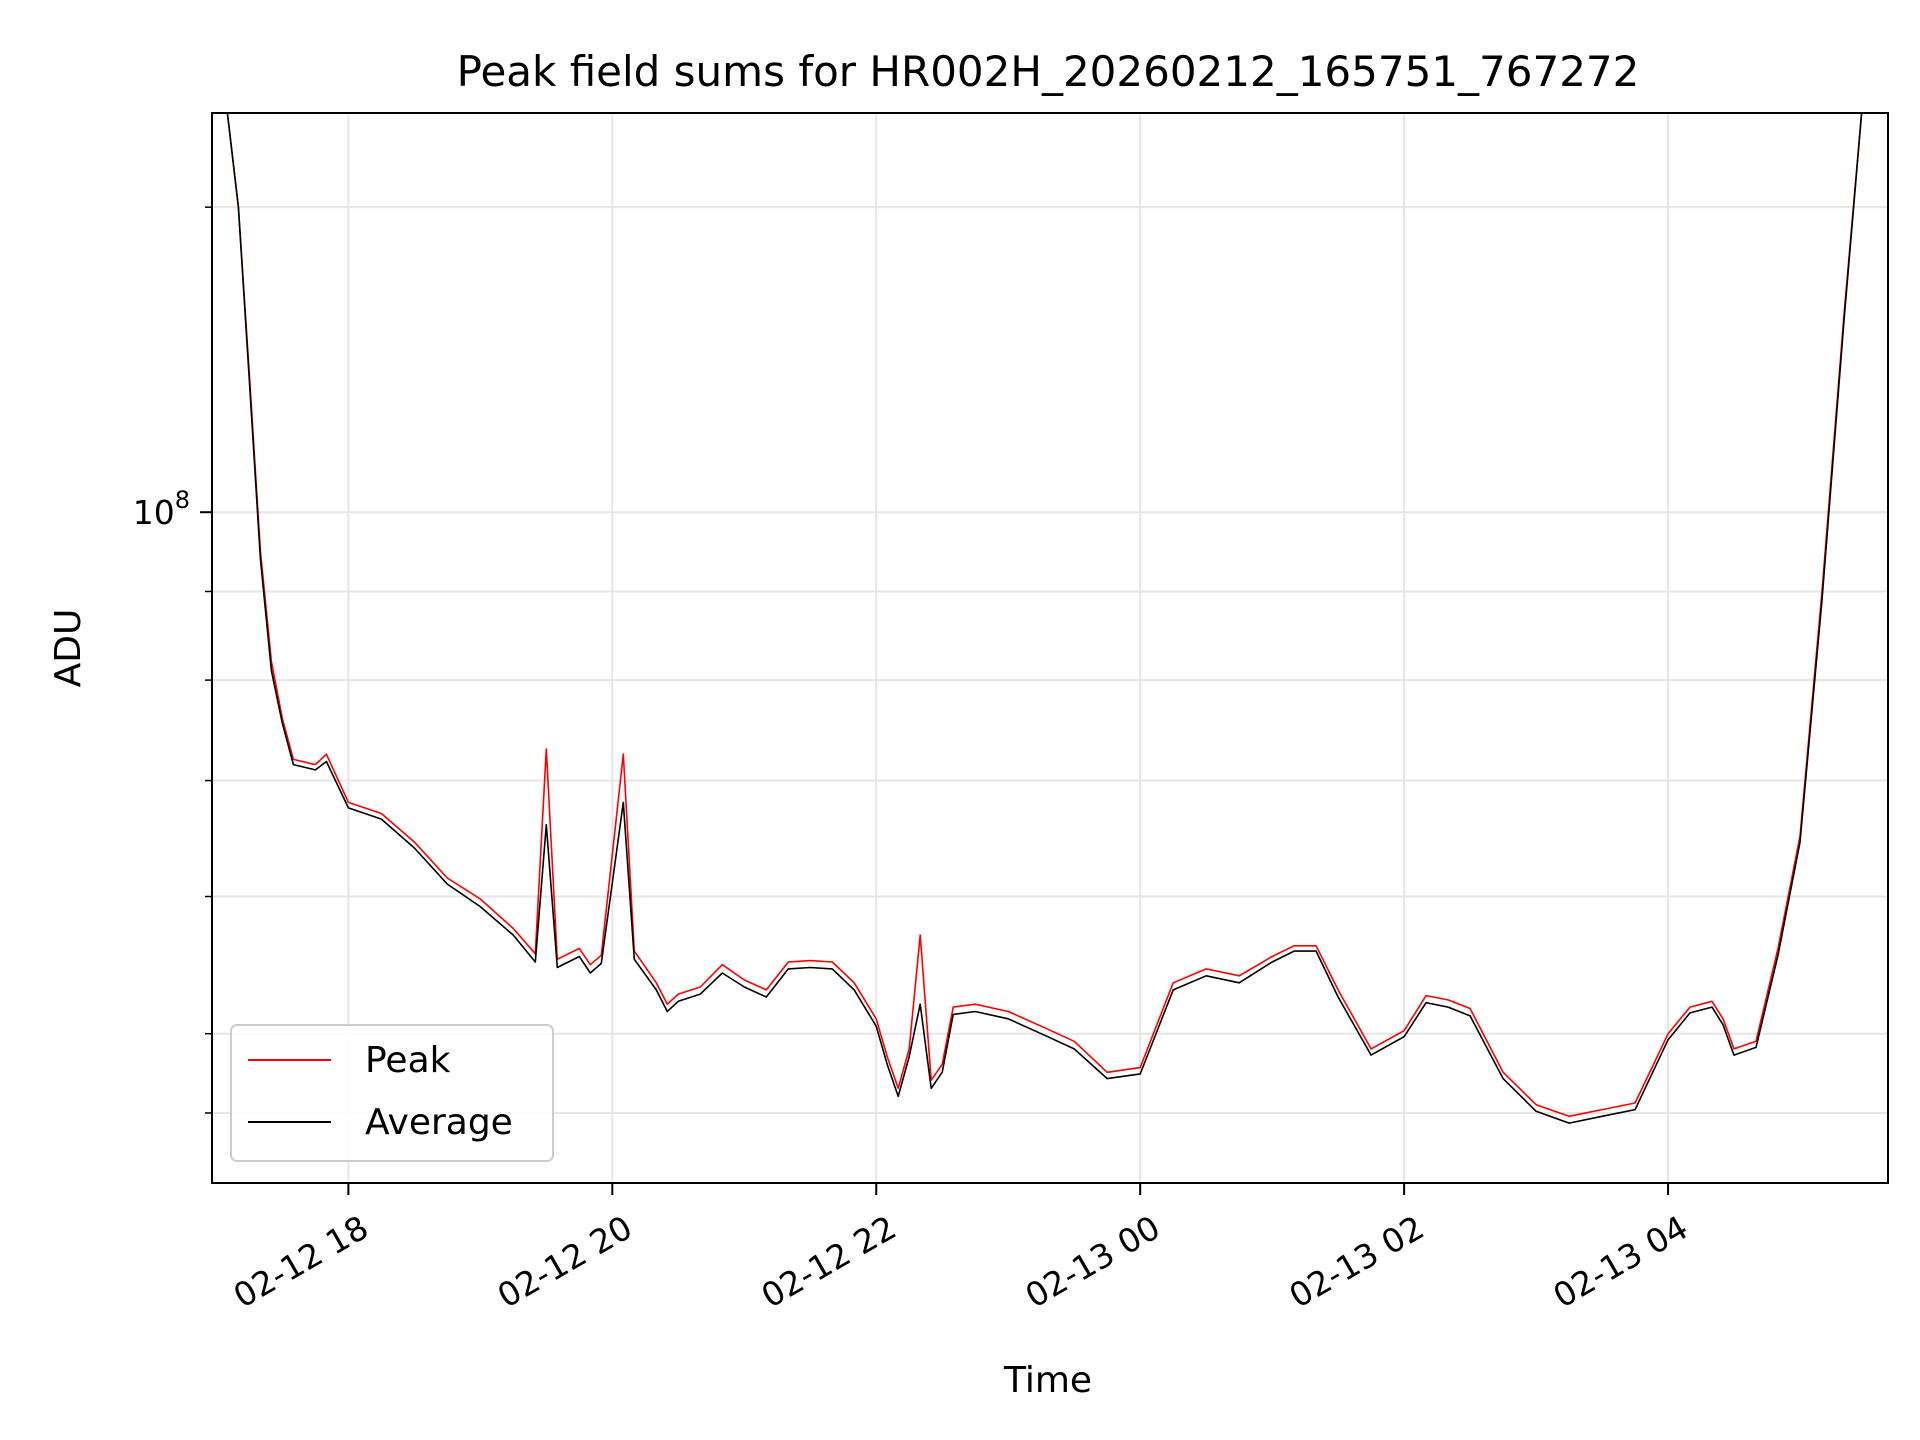 The width and height of the screenshot is (1920, 1440). I want to click on x-axis-label: Time, so click(1047, 1380).